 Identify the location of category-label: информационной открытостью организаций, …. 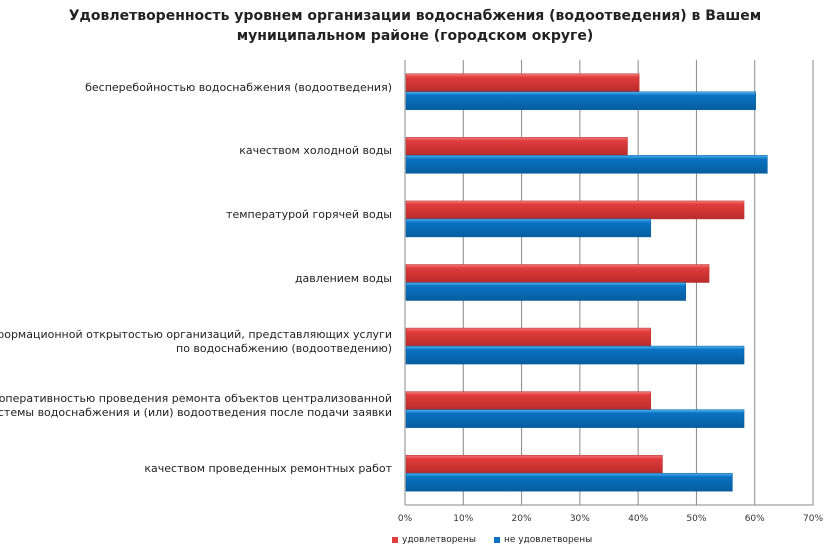
(196, 342).